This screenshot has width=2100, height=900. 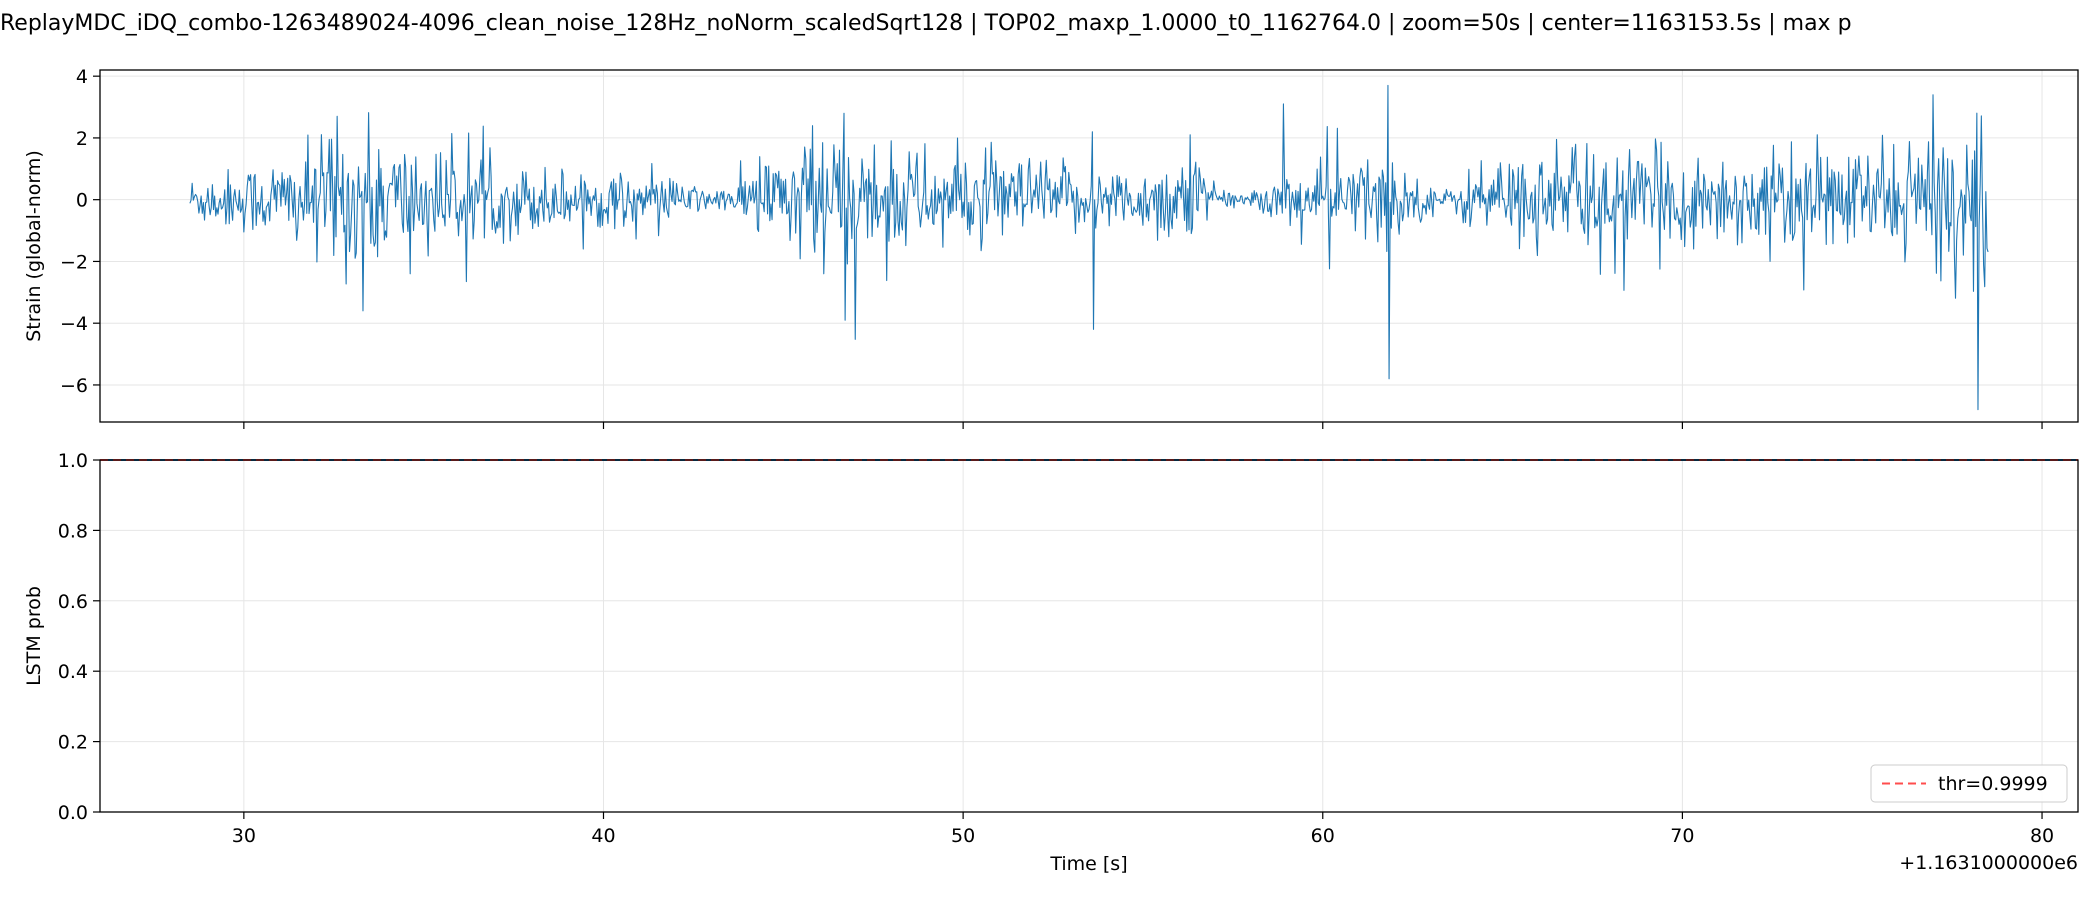 I want to click on probability-y-ticks: 0.0 0.2 0.4 0.6 0.8 1.0, so click(x=79, y=637).